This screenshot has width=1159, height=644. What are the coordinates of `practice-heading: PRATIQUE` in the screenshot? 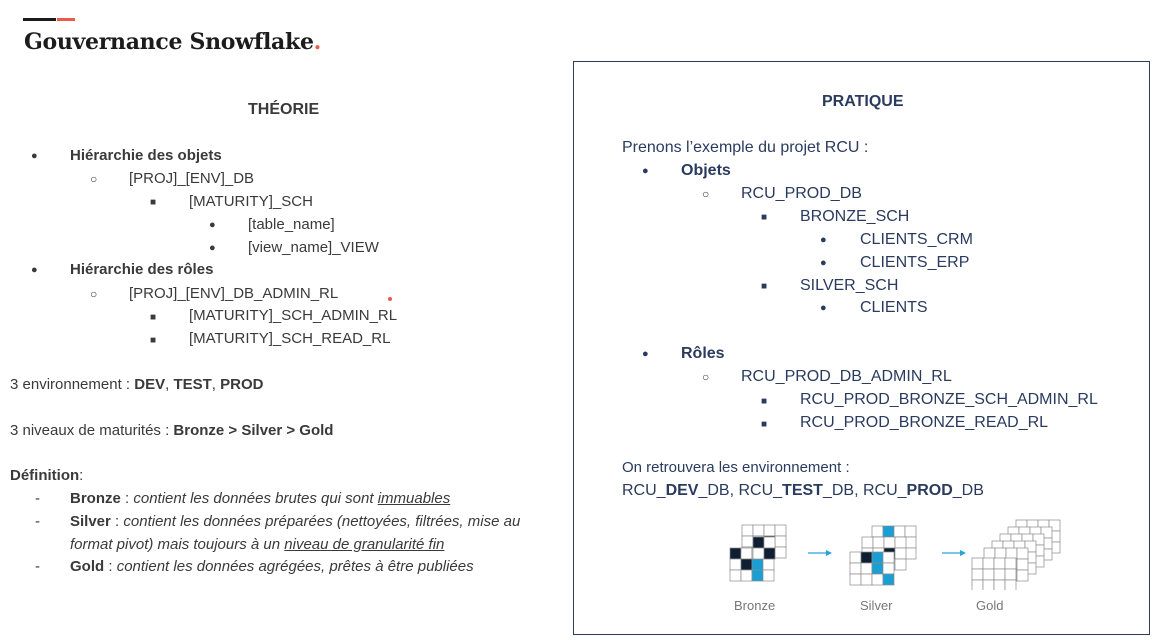 It's located at (863, 101).